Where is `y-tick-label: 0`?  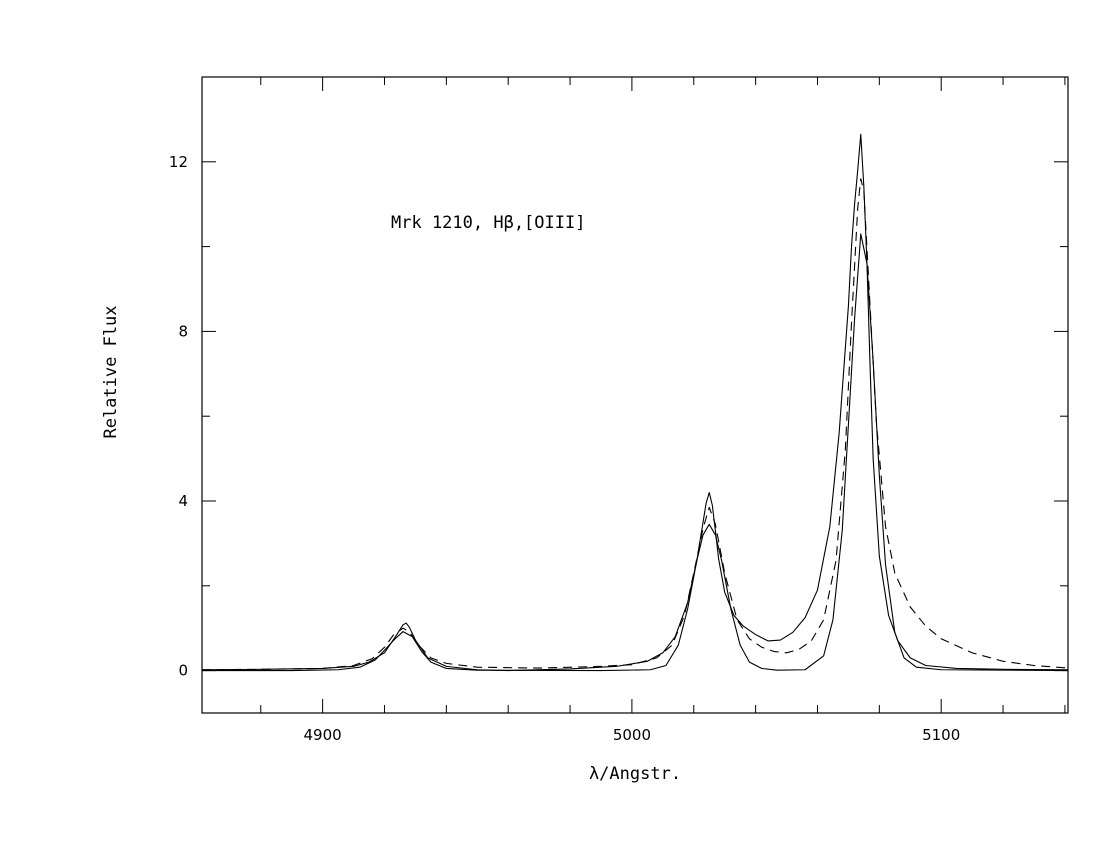
y-tick-label: 0 is located at coordinates (183, 671).